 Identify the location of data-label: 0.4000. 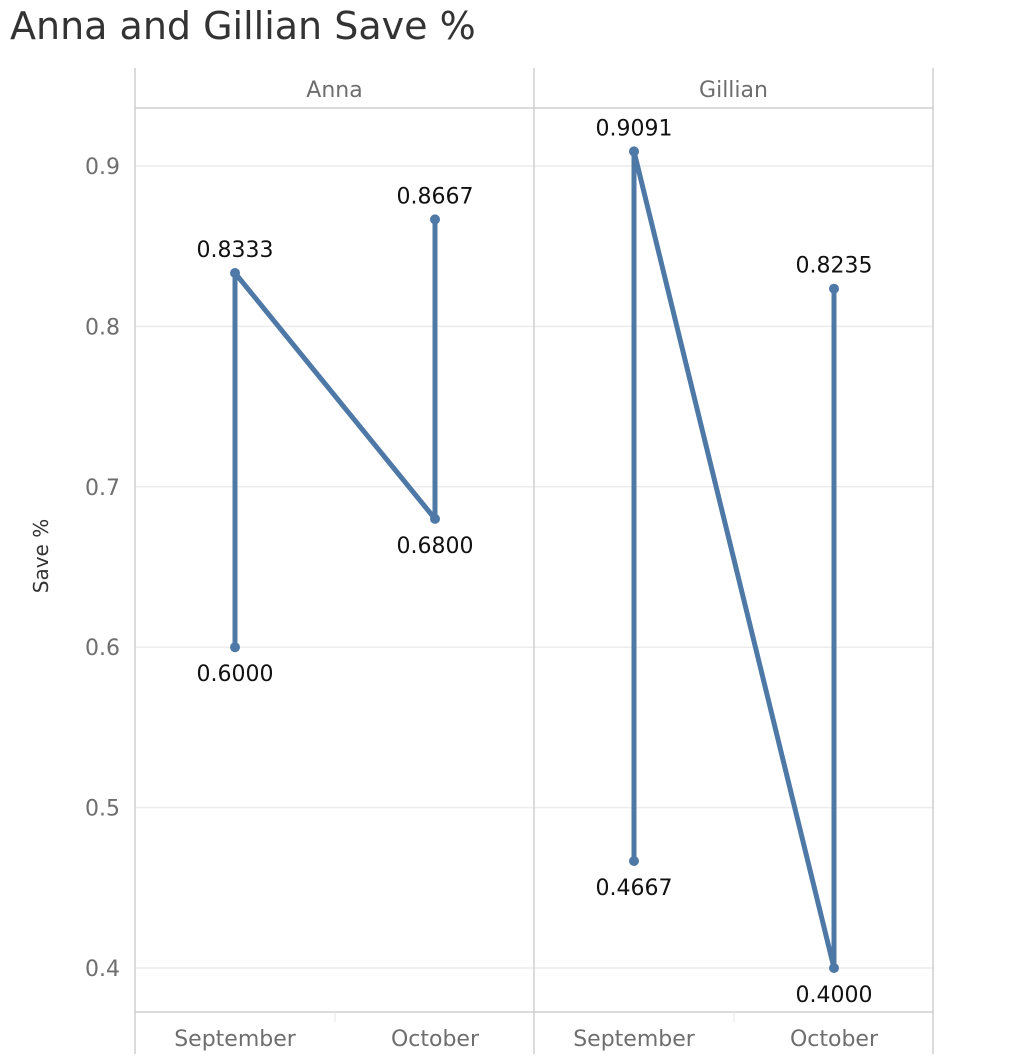
(834, 995).